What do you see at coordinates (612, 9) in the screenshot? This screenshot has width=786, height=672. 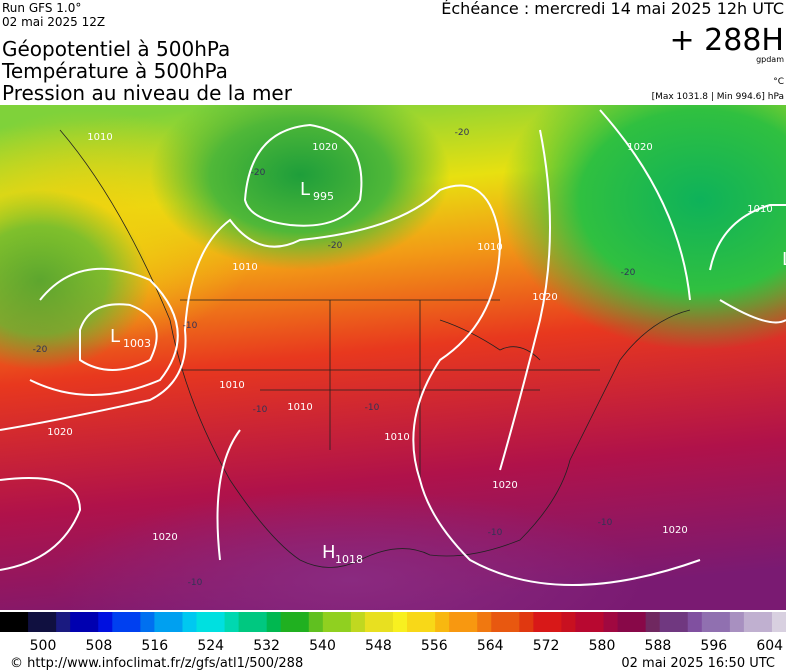 I see `echeance: Échéance : mercredi 14 mai 2025 12h UTC` at bounding box center [612, 9].